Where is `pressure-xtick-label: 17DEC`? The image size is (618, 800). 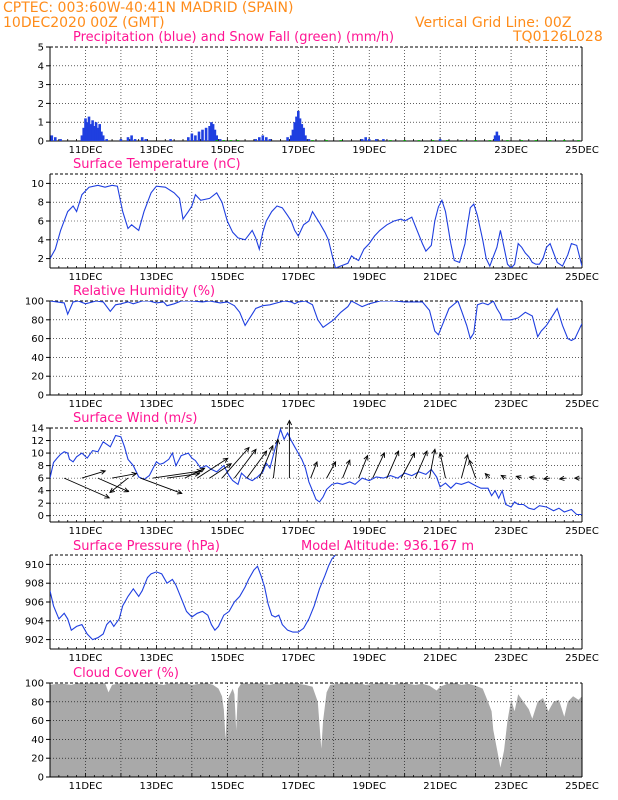
pressure-xtick-label: 17DEC is located at coordinates (298, 658).